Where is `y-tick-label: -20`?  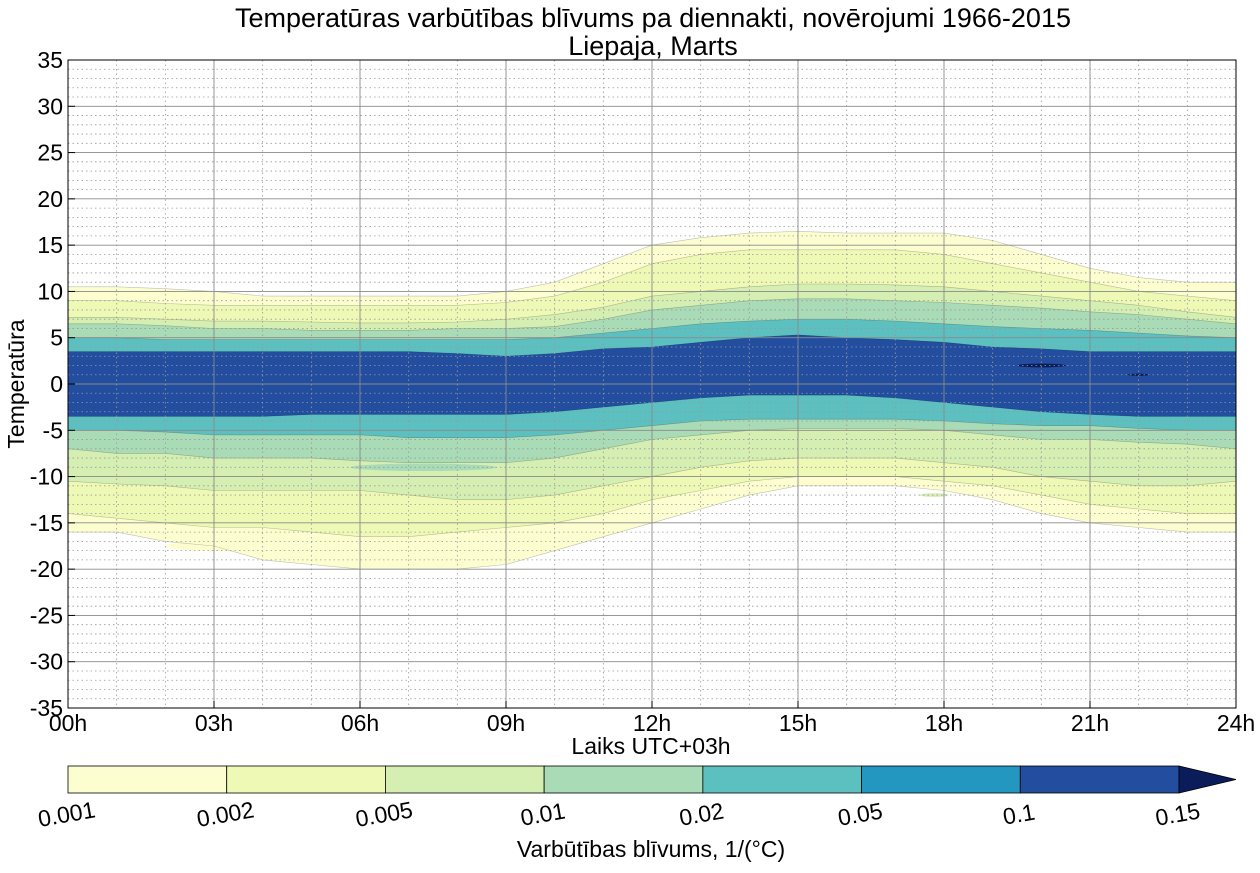 y-tick-label: -20 is located at coordinates (46, 569).